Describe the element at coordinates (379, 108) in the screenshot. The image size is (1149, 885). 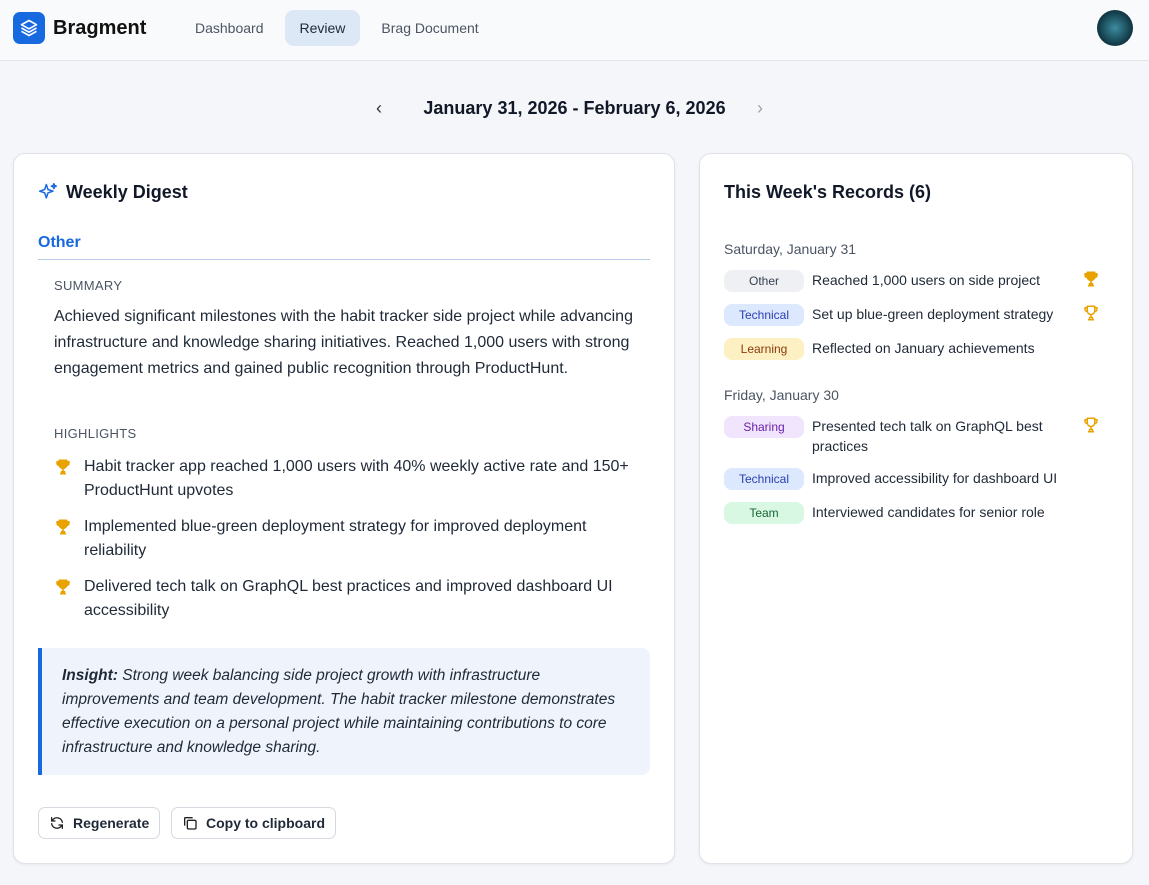
I see `previous-week-chevron-icon: ‹` at that location.